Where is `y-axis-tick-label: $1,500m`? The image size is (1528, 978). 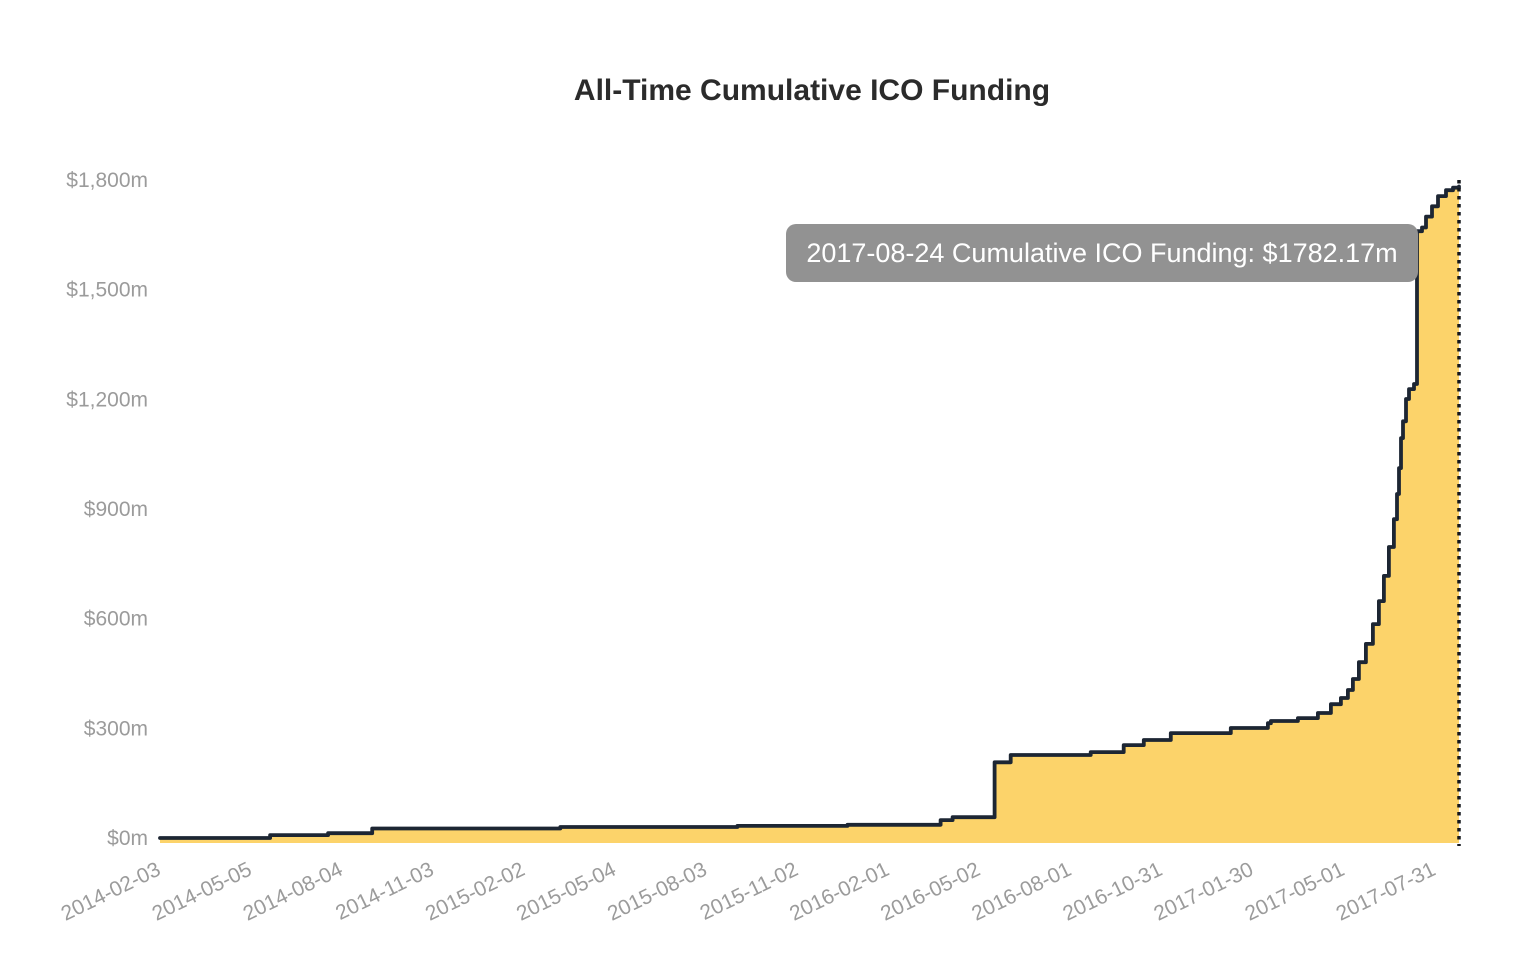 y-axis-tick-label: $1,500m is located at coordinates (107, 290).